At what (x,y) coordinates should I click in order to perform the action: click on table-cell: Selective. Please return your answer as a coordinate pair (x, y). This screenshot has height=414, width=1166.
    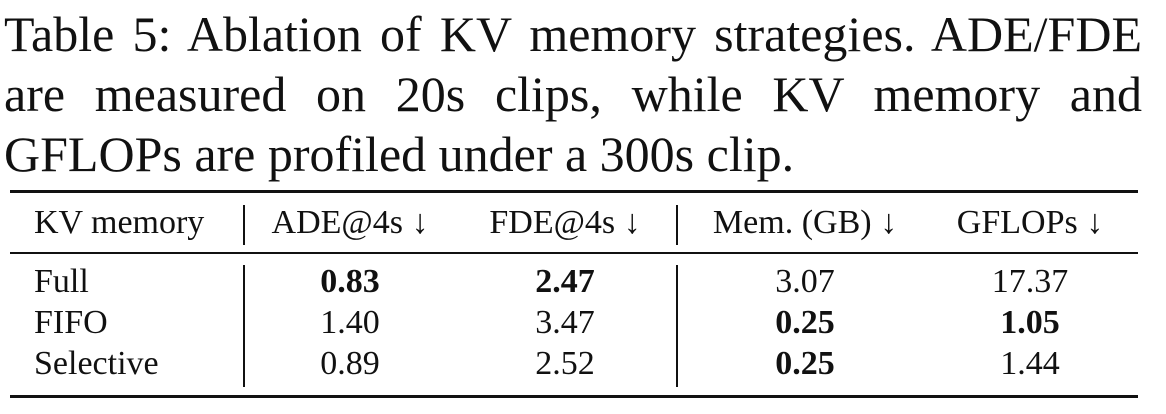
    Looking at the image, I should click on (96, 363).